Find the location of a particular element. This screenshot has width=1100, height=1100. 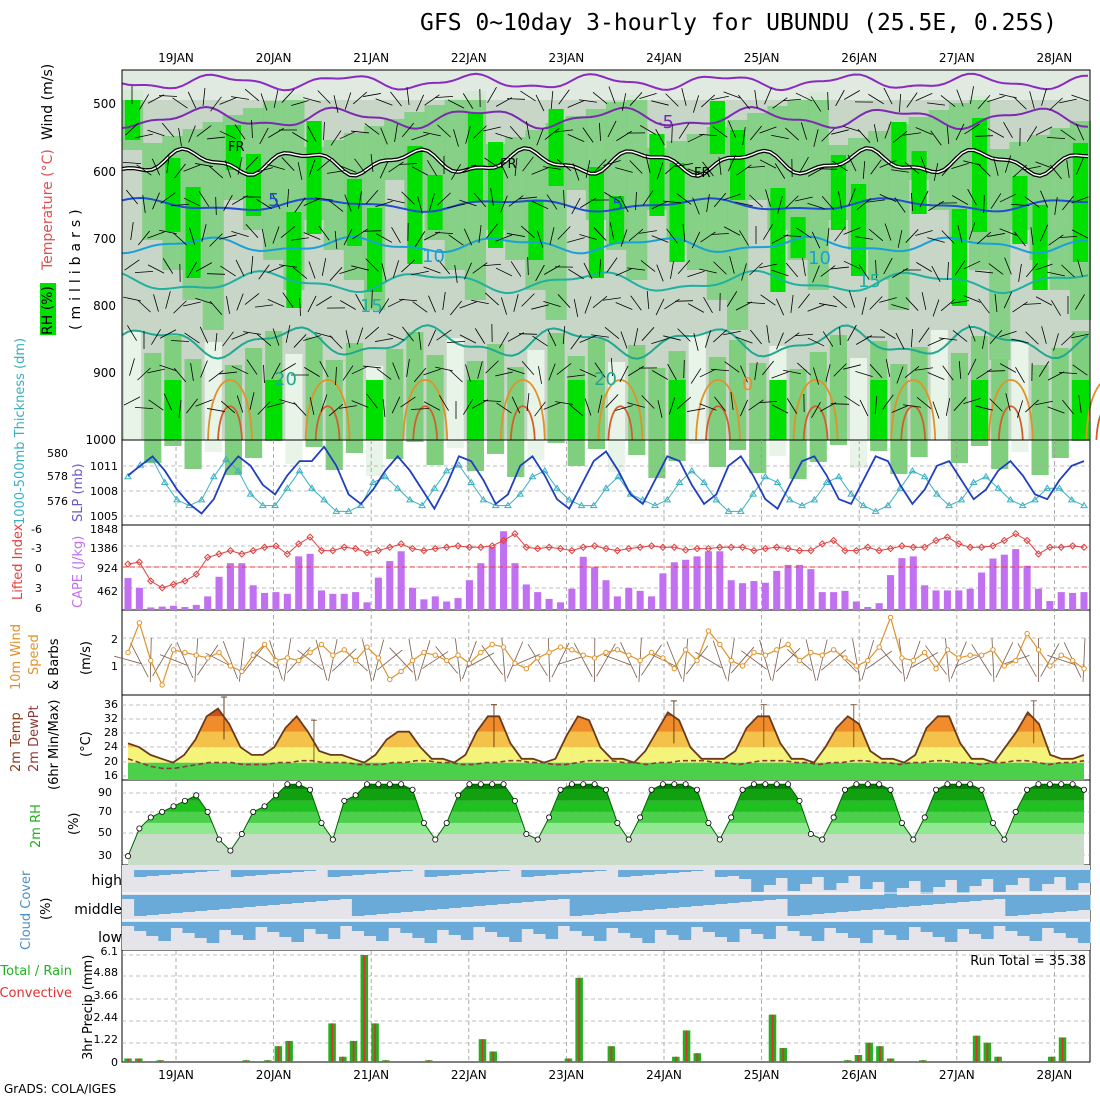

date-label-bottom: 24JAN is located at coordinates (664, 1075).